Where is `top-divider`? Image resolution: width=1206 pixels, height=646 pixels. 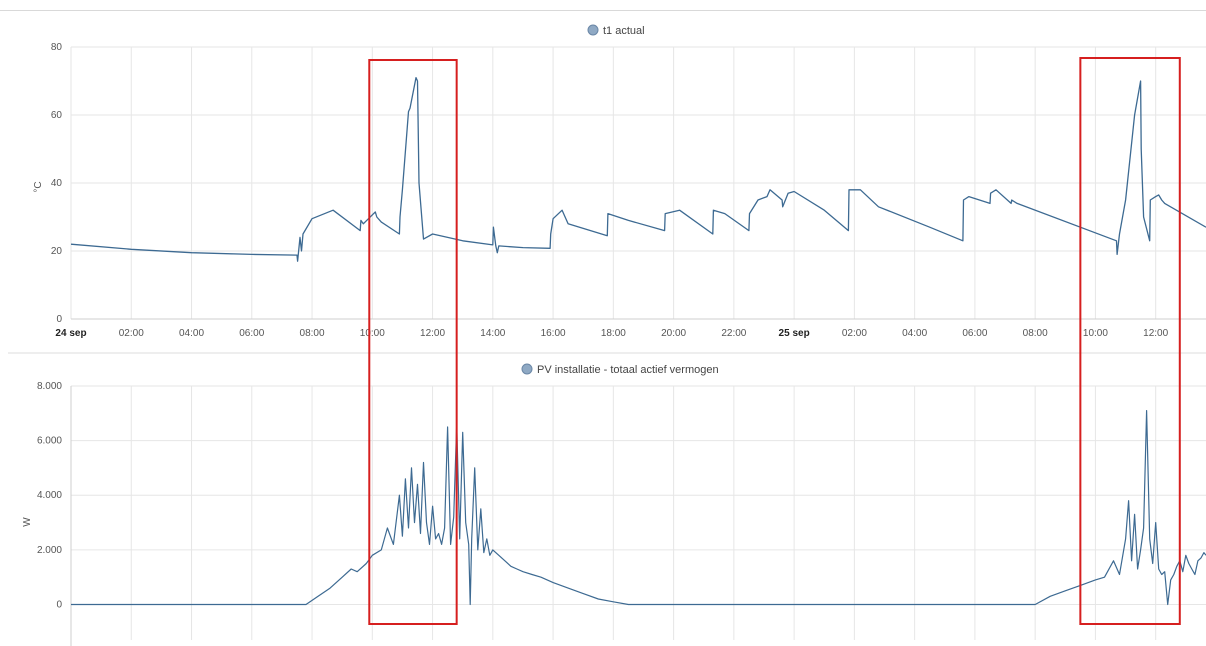
top-divider is located at coordinates (603, 10).